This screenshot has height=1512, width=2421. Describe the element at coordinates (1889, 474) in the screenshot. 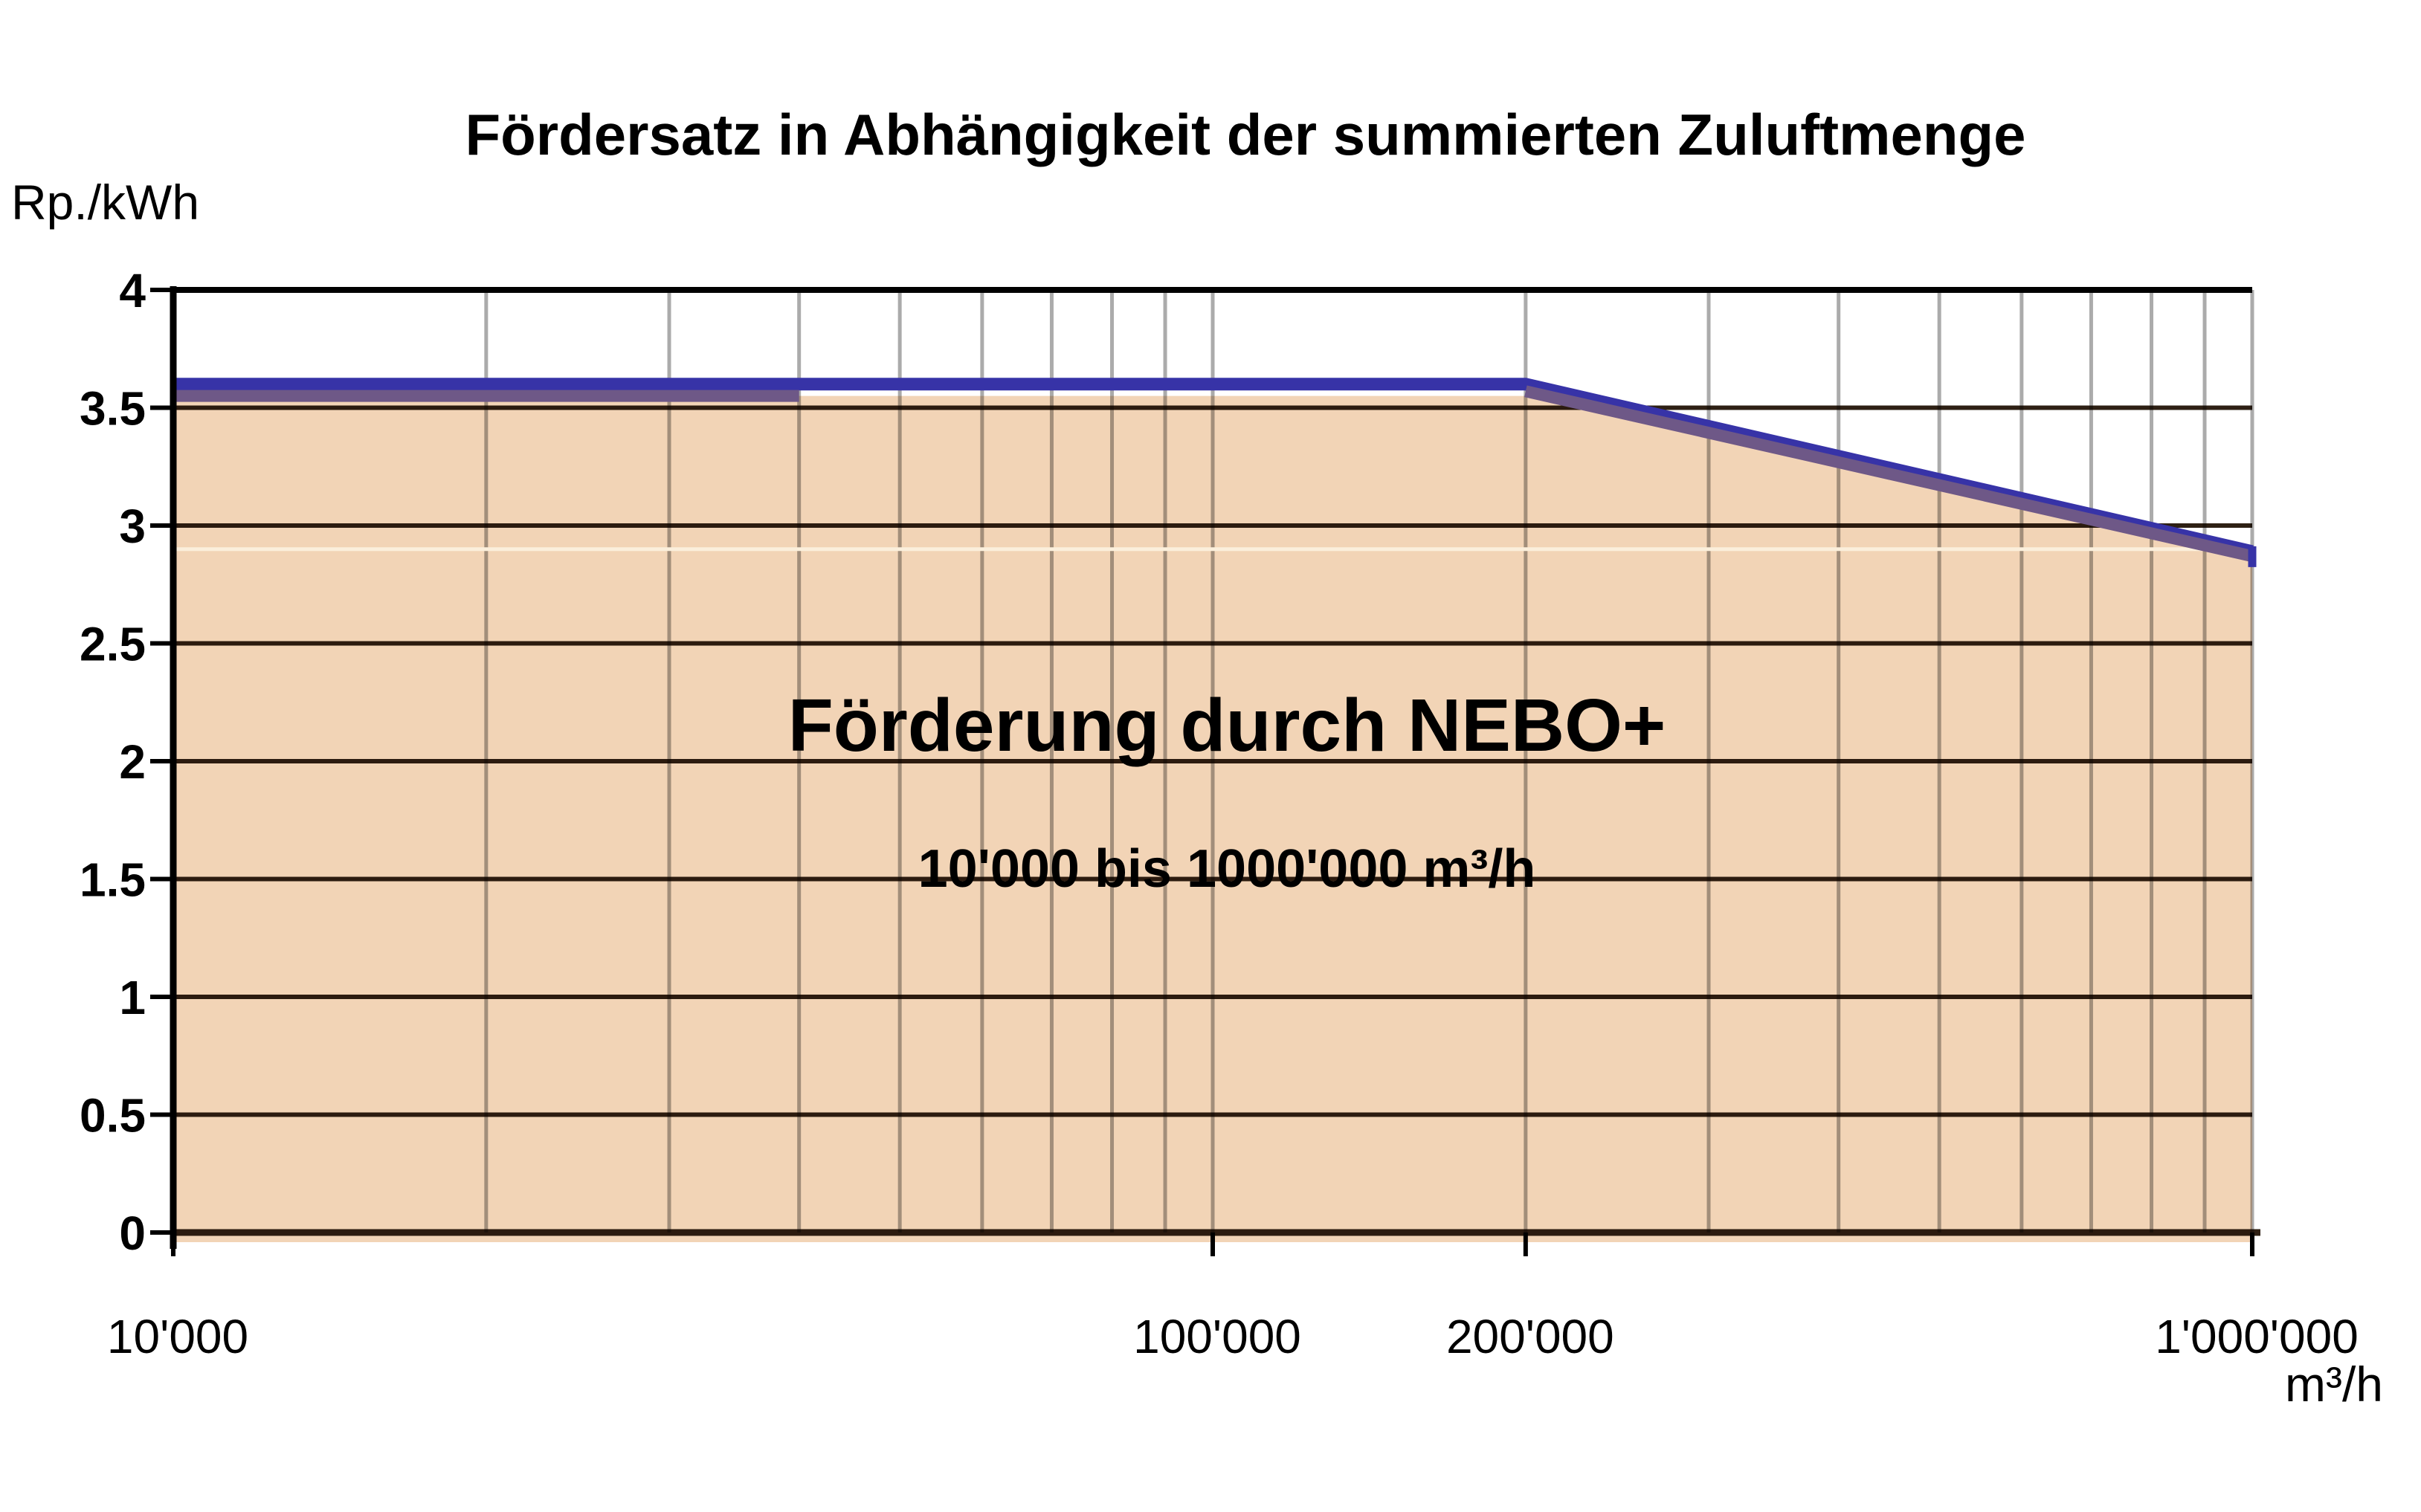

I see `purple-companion-line` at that location.